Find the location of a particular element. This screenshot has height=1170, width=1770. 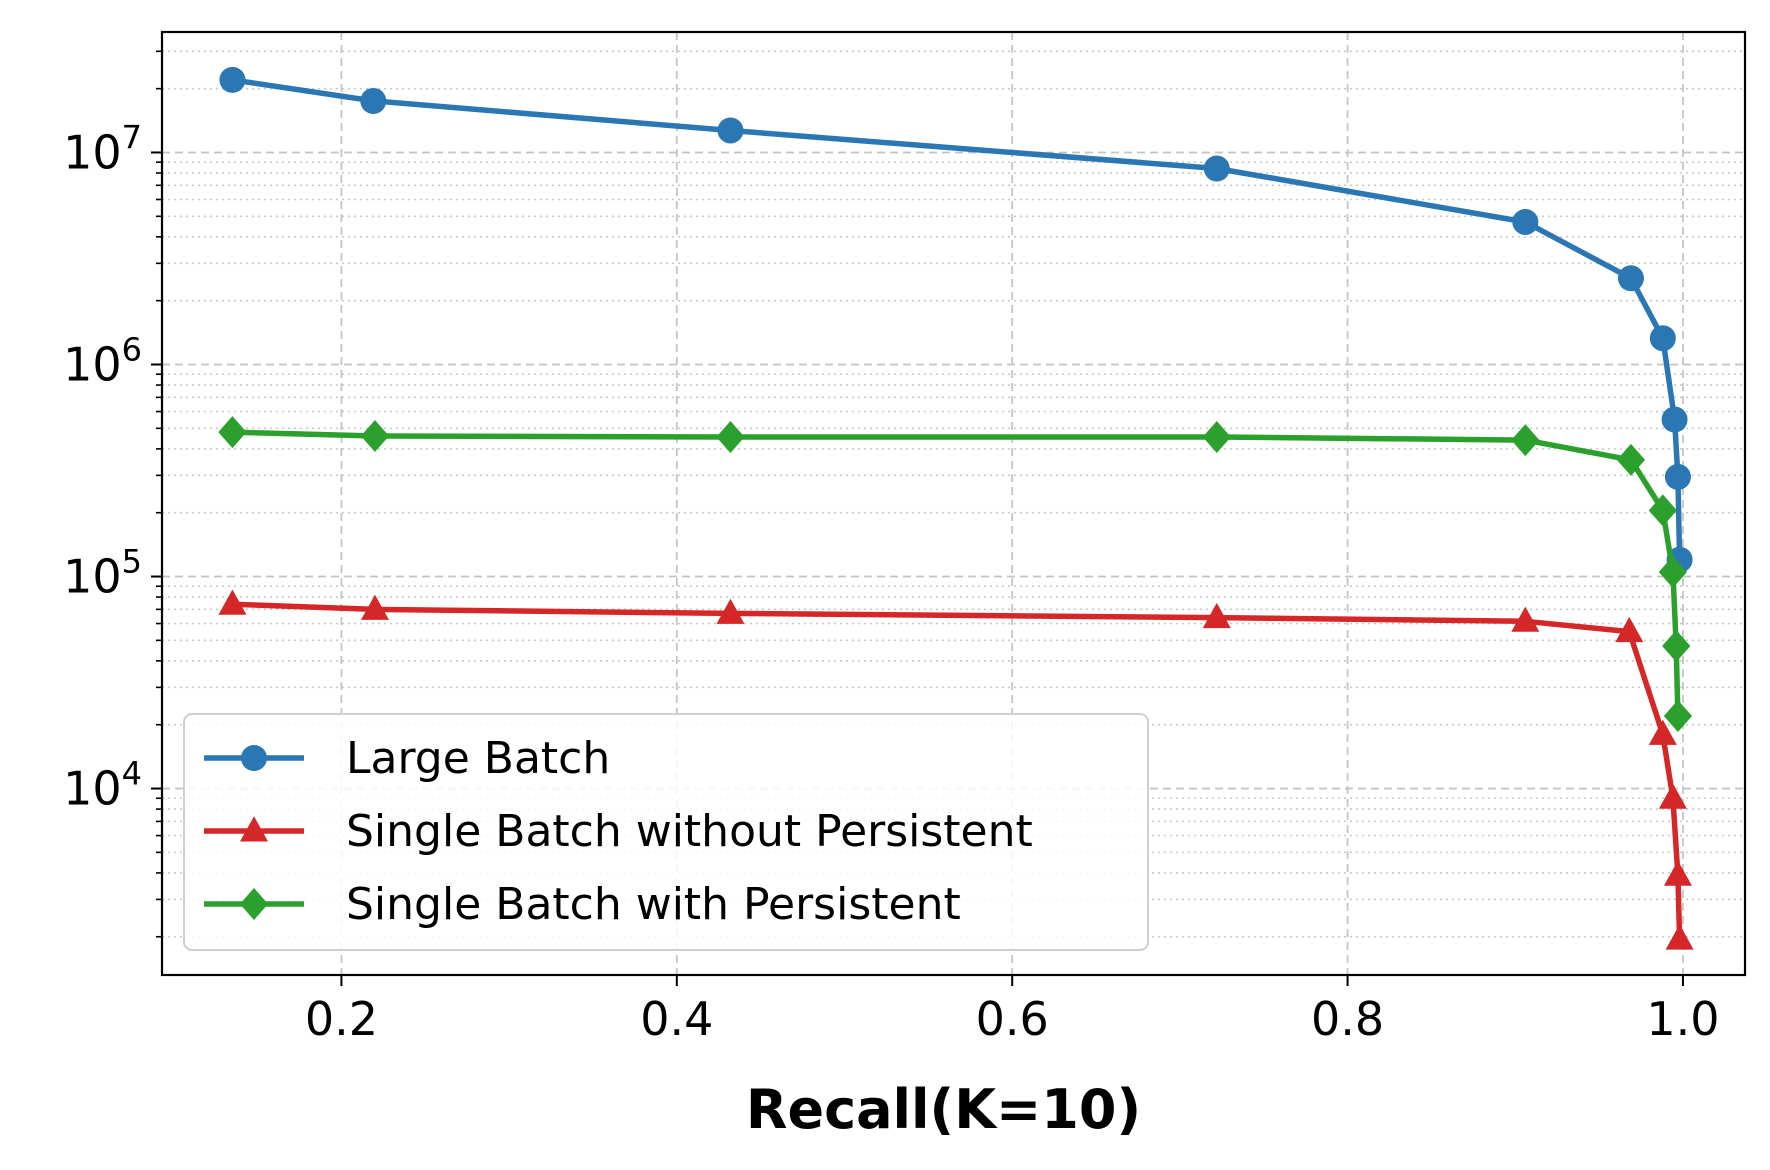

x-tick-label: 1.0 is located at coordinates (1682, 1019).